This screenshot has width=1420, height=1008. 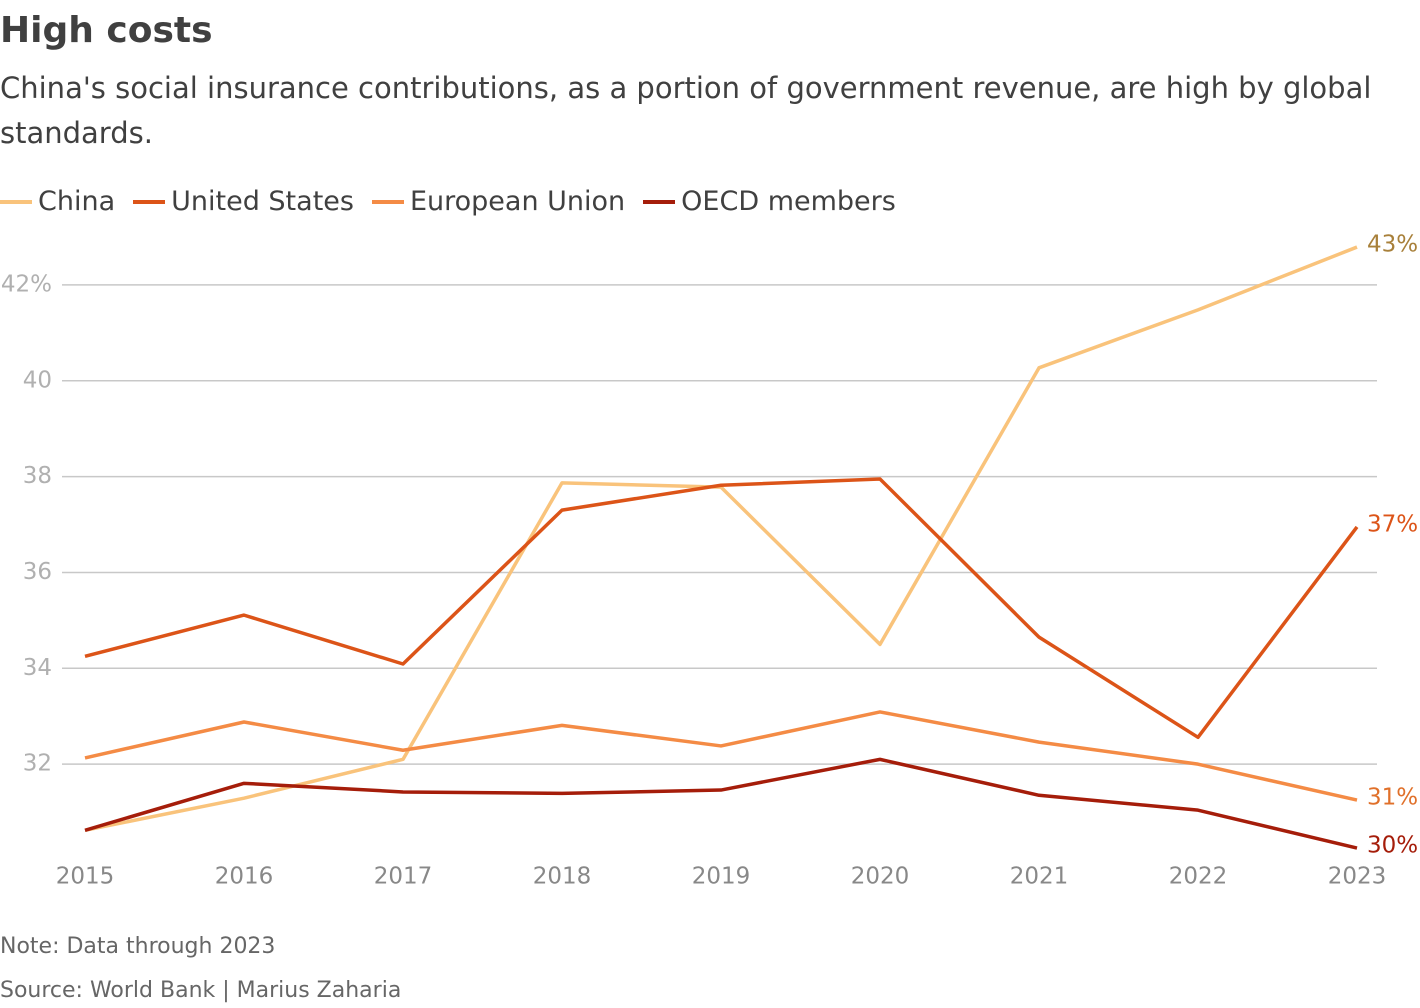 I want to click on y-tick-label: 32, so click(x=37, y=764).